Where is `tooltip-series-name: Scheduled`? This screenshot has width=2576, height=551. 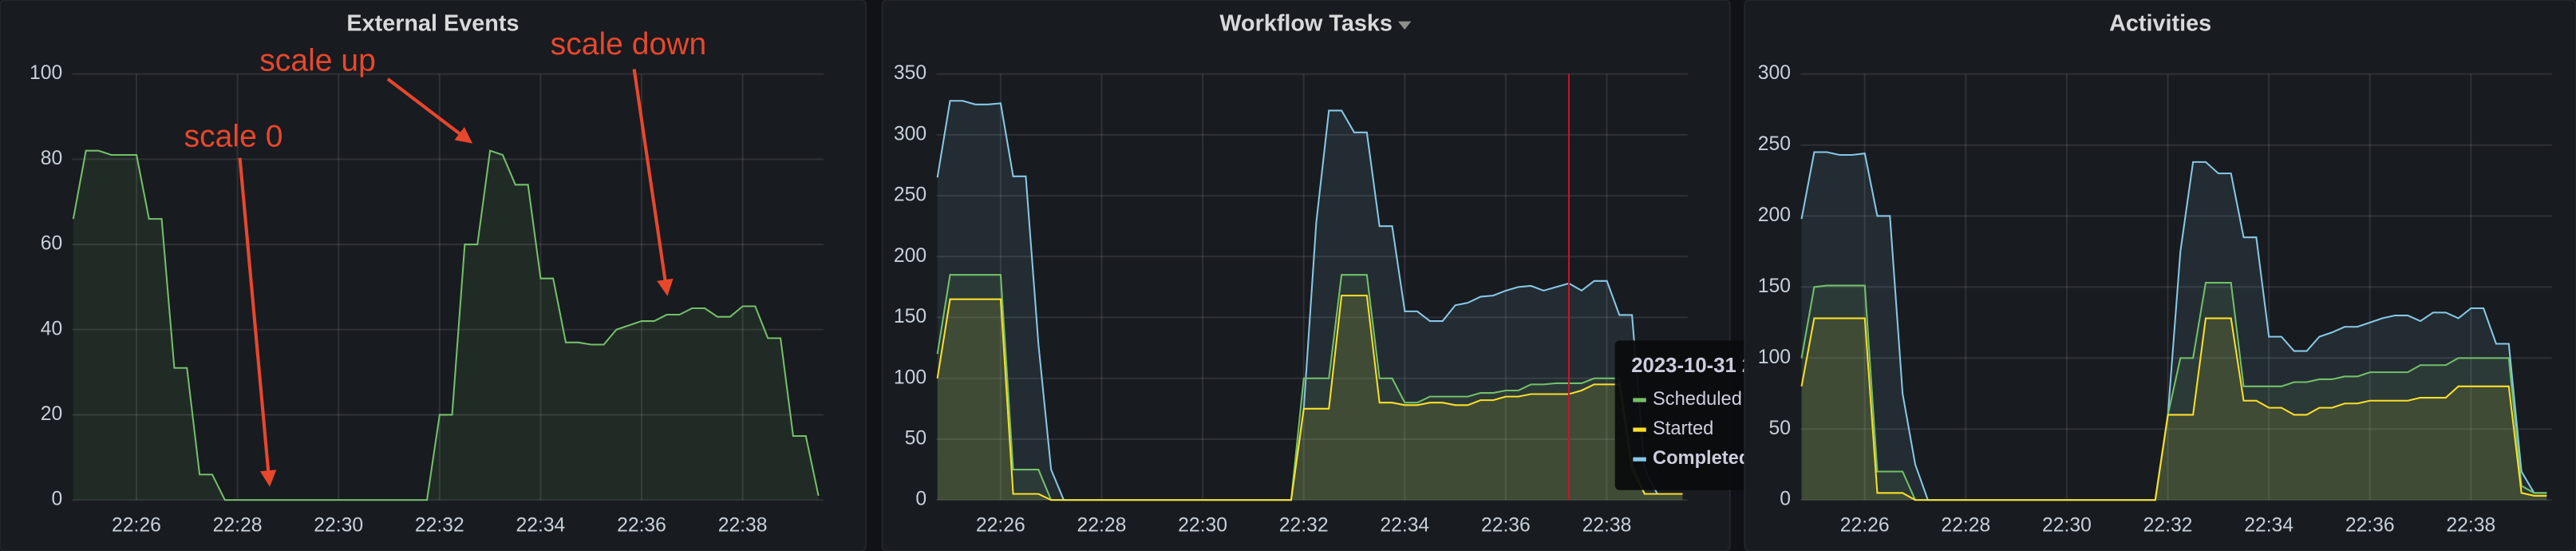
tooltip-series-name: Scheduled is located at coordinates (1697, 400).